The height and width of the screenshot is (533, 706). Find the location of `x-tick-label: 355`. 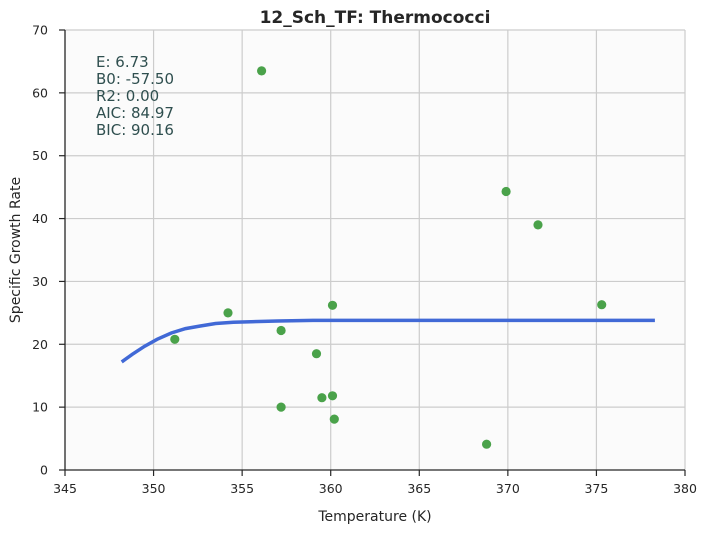

x-tick-label: 355 is located at coordinates (242, 488).